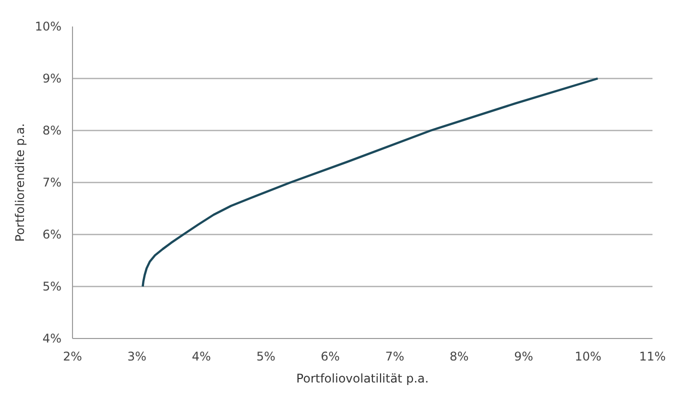  Describe the element at coordinates (52, 131) in the screenshot. I see `y-tick-label: 8%` at that location.